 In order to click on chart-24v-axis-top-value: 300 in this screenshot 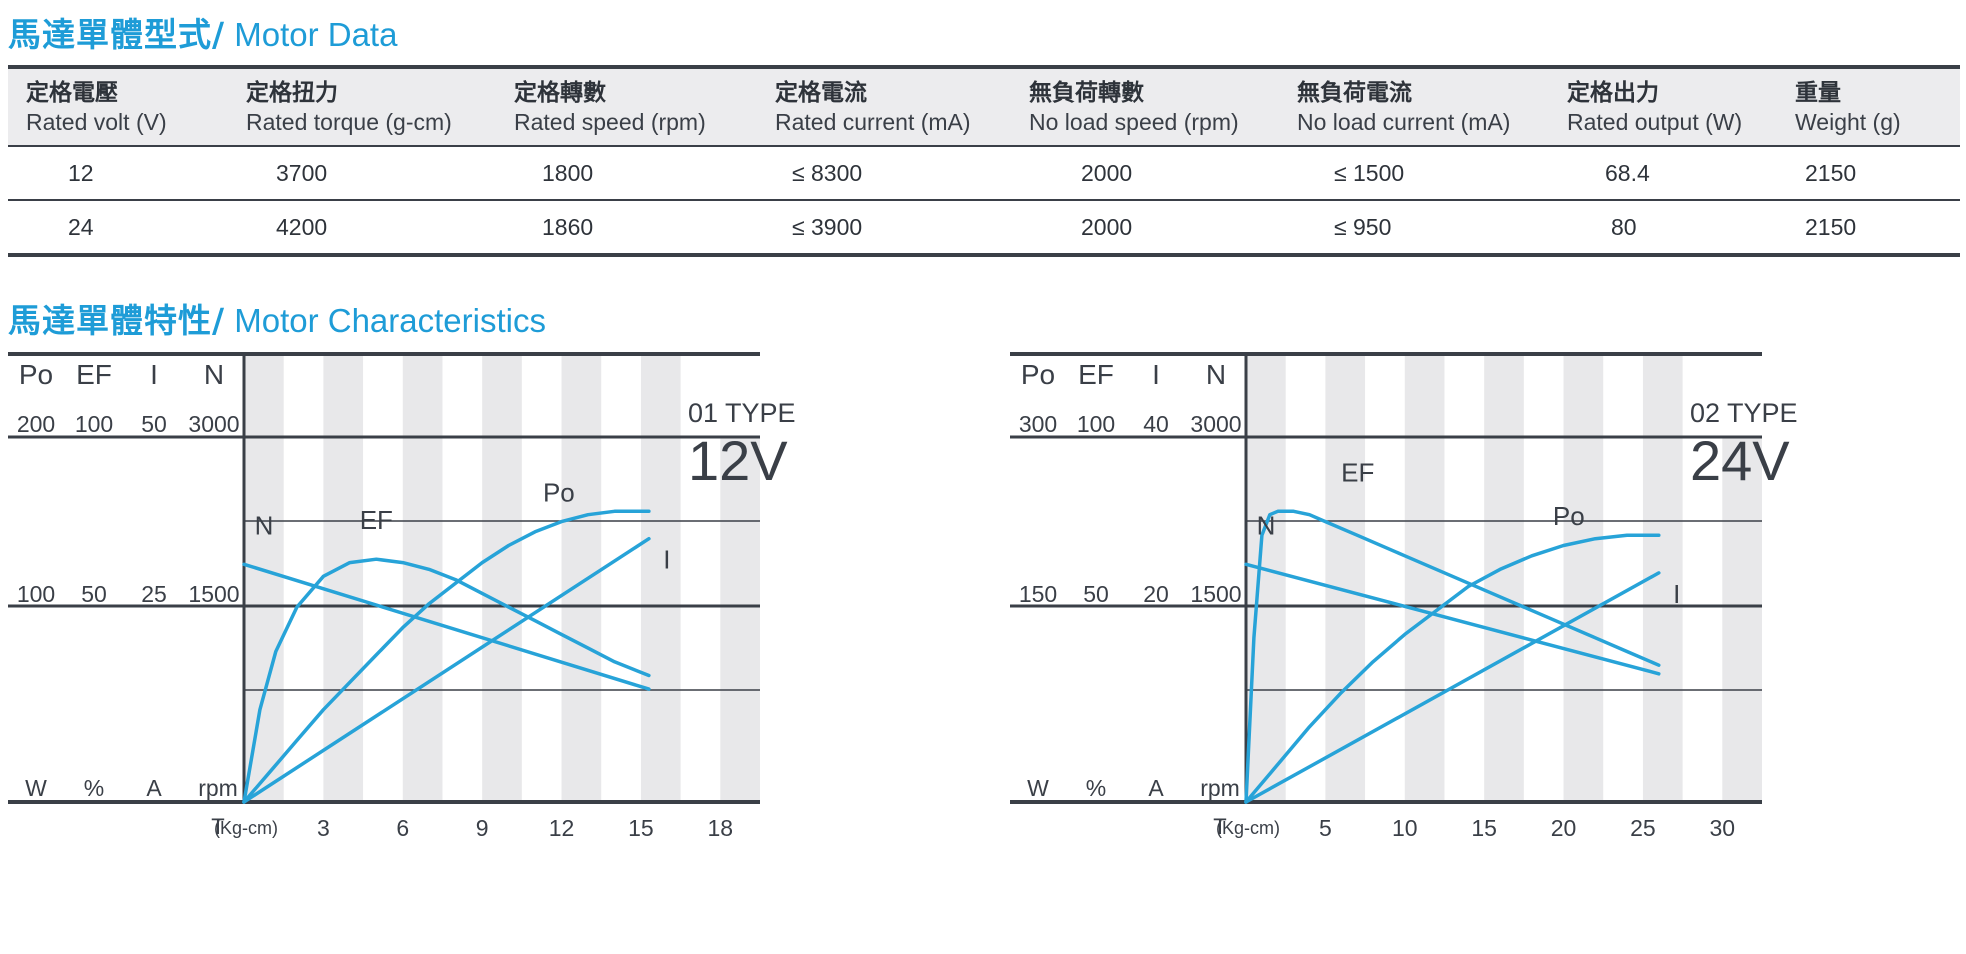, I will do `click(1038, 424)`.